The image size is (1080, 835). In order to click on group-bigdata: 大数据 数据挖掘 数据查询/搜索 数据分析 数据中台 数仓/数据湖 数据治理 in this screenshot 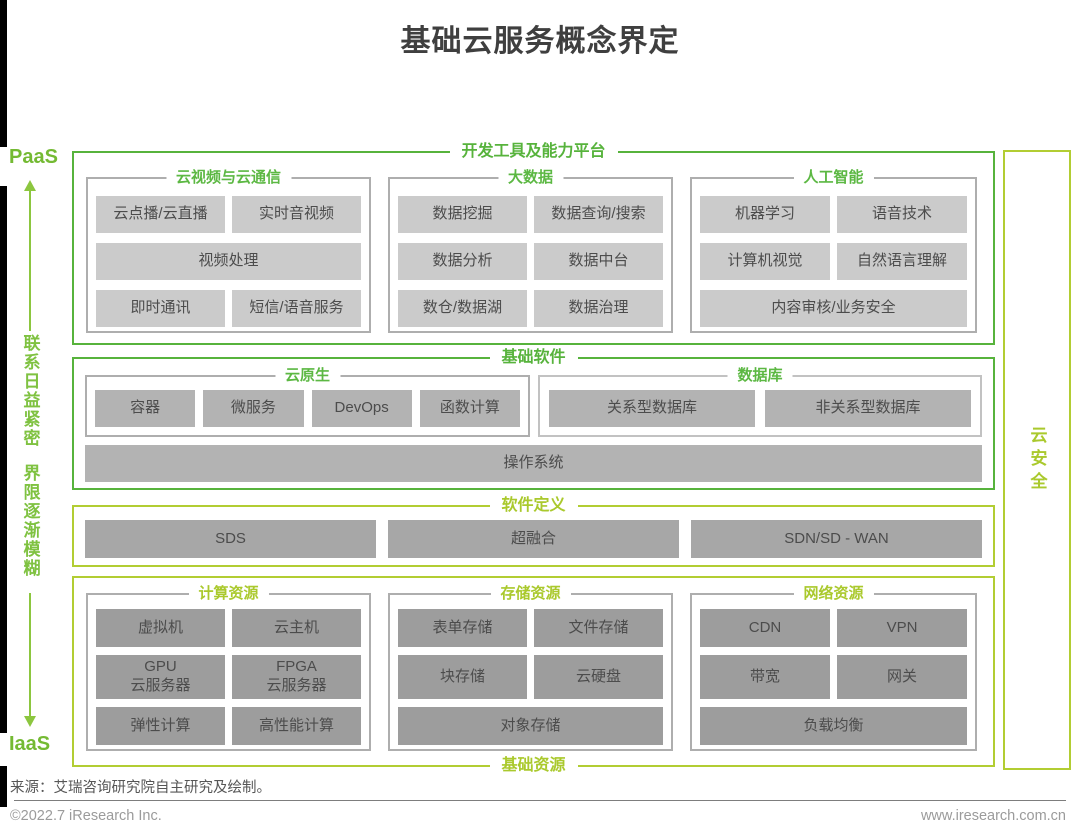, I will do `click(530, 252)`.